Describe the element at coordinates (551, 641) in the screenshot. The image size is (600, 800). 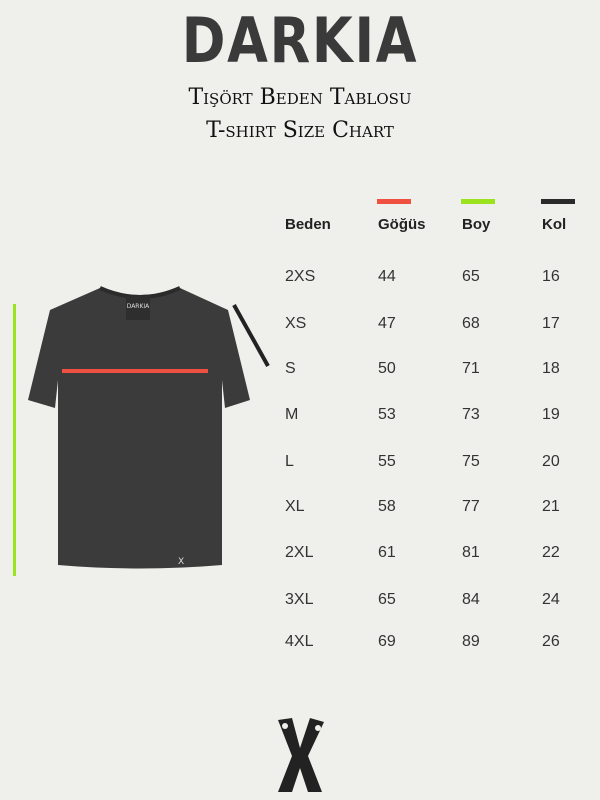
I see `measurement-value: 26` at that location.